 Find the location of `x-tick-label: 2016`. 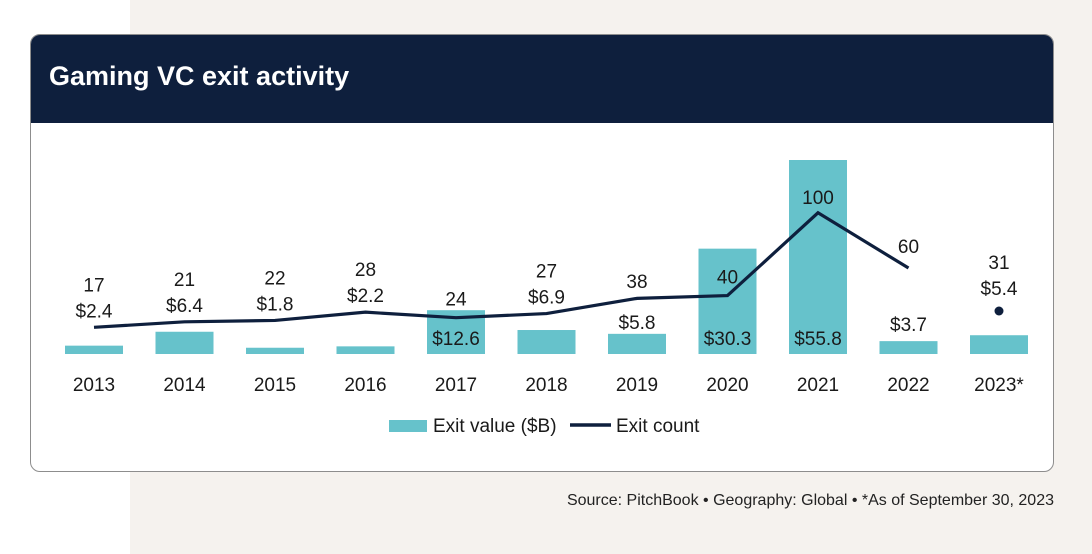

x-tick-label: 2016 is located at coordinates (365, 385).